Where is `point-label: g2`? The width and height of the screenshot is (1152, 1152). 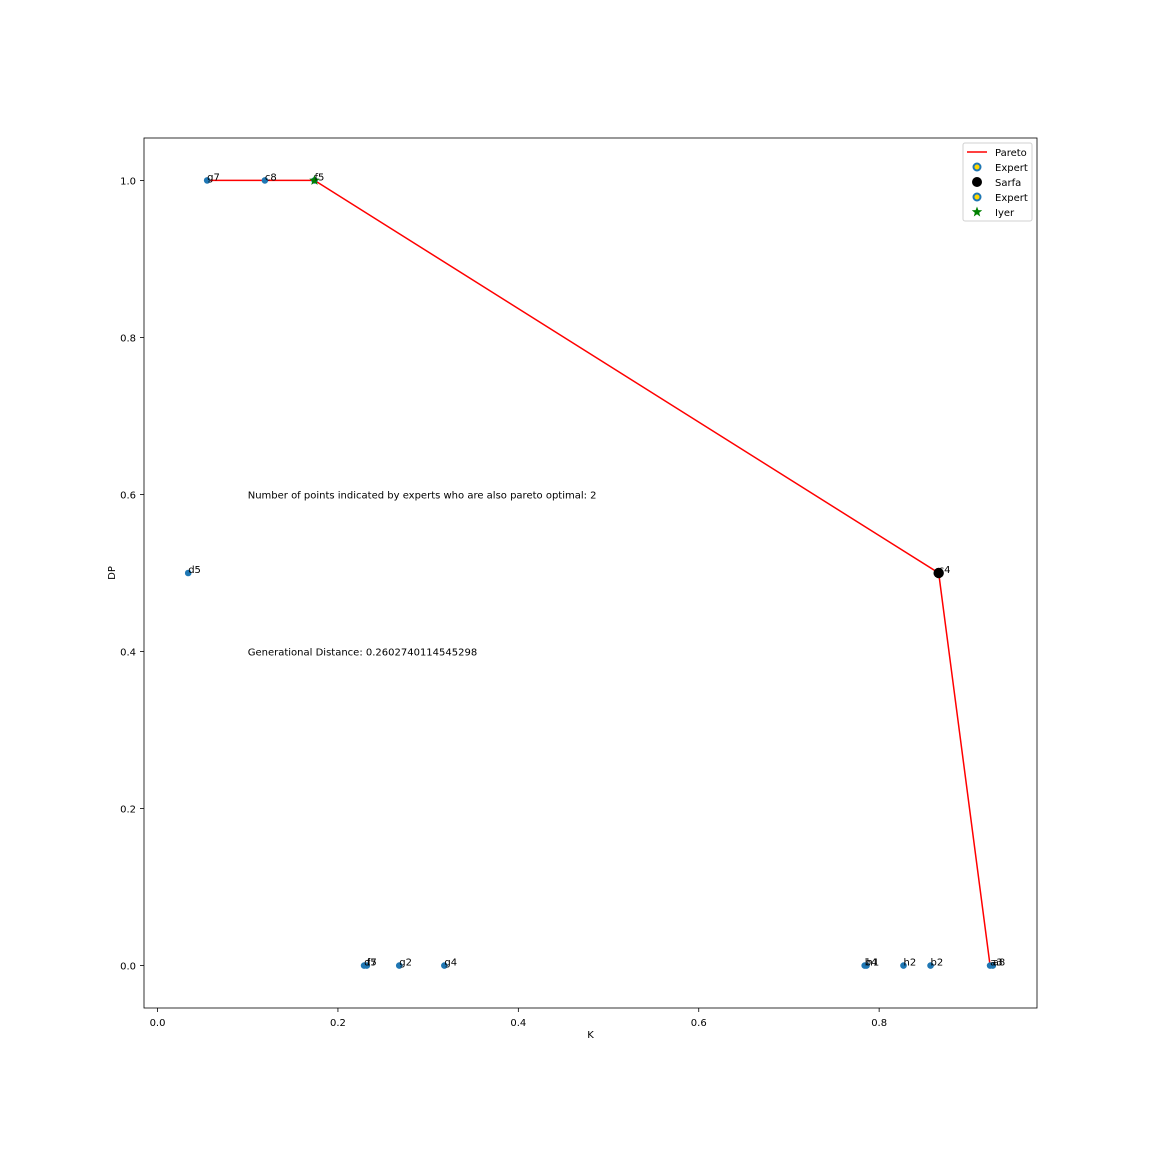 point-label: g2 is located at coordinates (405, 963).